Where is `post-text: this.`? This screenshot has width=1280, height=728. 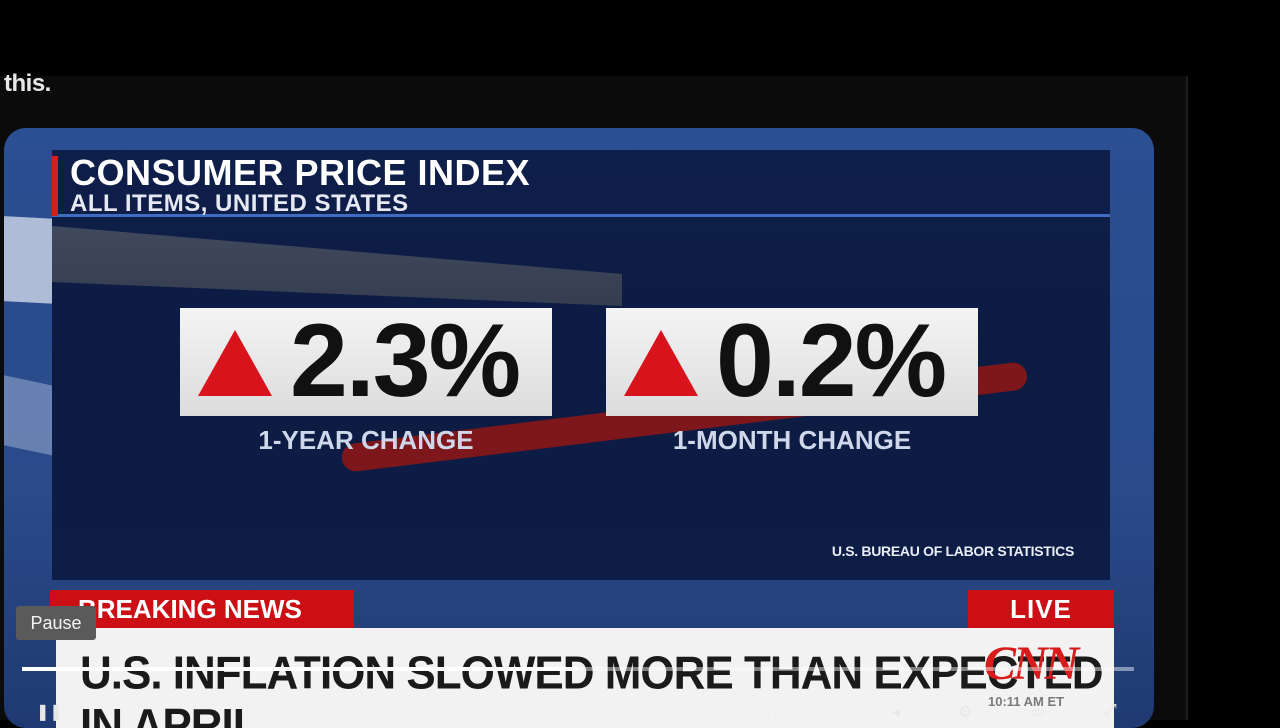
post-text: this. is located at coordinates (27, 84).